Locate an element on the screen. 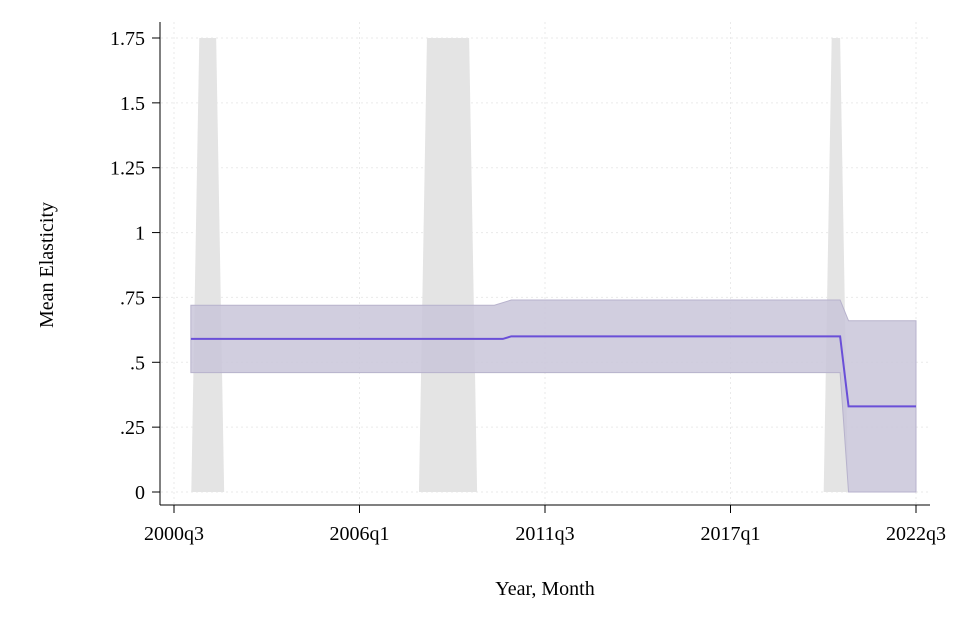 The height and width of the screenshot is (635, 953). y-tick-label: 1.25 is located at coordinates (127, 169).